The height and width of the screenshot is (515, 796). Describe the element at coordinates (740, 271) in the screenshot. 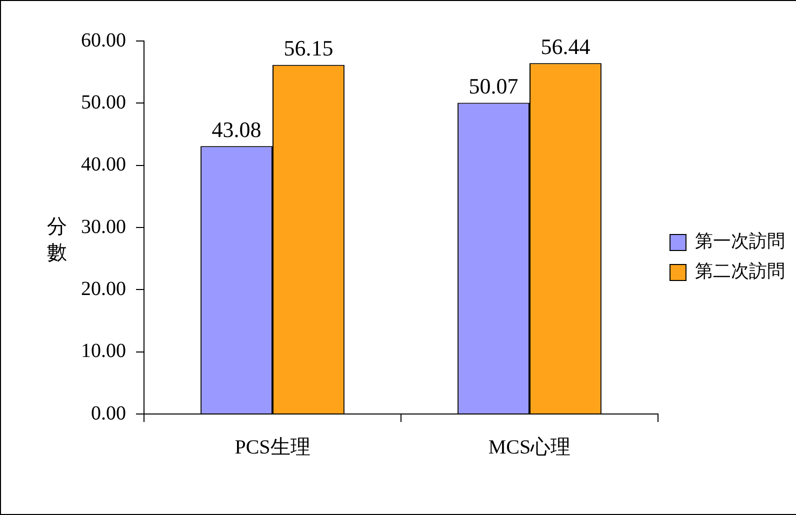

I see `legend-label: 第二次訪問` at that location.